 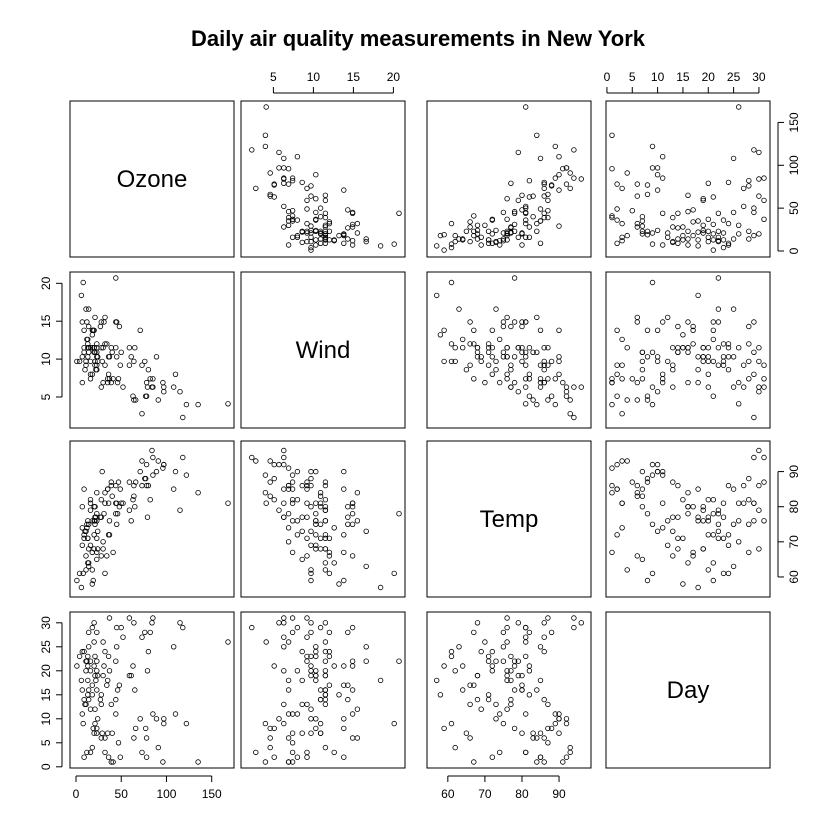 I want to click on tick-label: 30, so click(x=46, y=623).